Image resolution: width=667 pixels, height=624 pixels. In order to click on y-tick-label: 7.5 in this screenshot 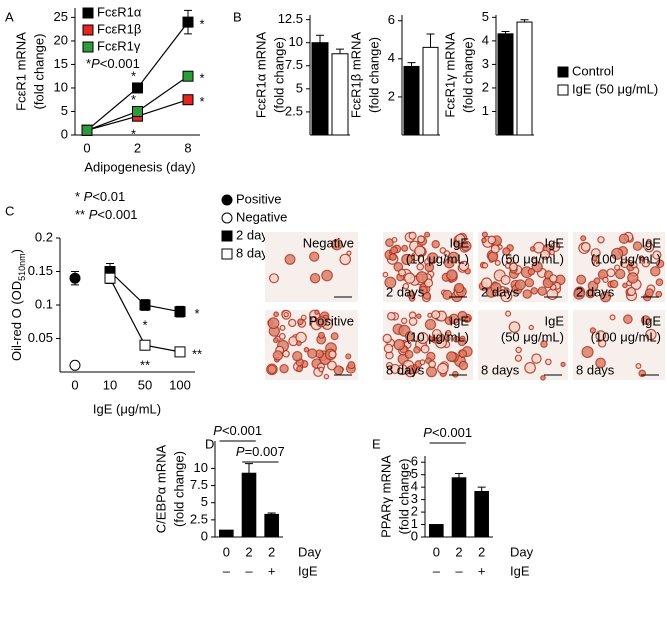, I will do `click(294, 64)`.